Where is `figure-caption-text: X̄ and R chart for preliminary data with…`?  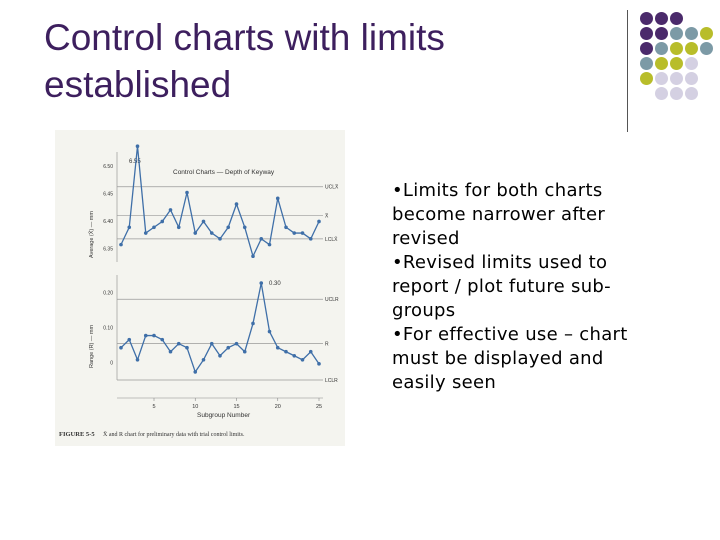
figure-caption-text: X̄ and R chart for preliminary data with… is located at coordinates (174, 434).